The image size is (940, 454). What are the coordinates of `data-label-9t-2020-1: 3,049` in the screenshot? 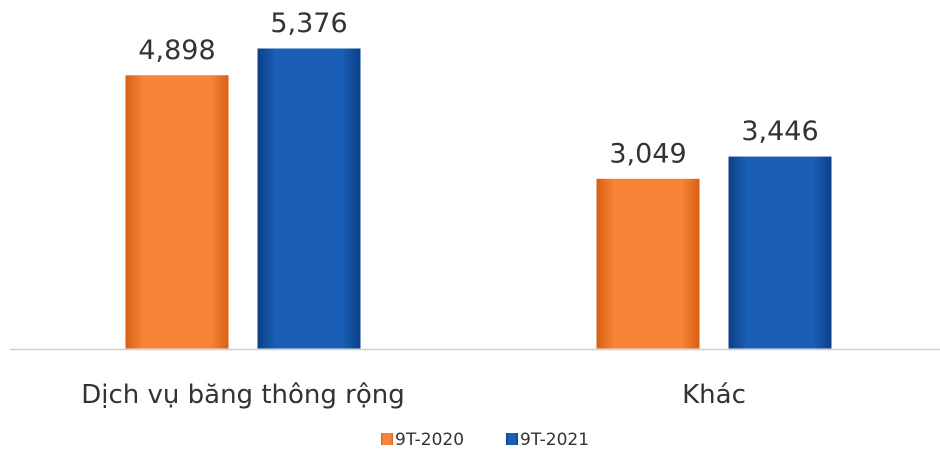 It's located at (647, 153).